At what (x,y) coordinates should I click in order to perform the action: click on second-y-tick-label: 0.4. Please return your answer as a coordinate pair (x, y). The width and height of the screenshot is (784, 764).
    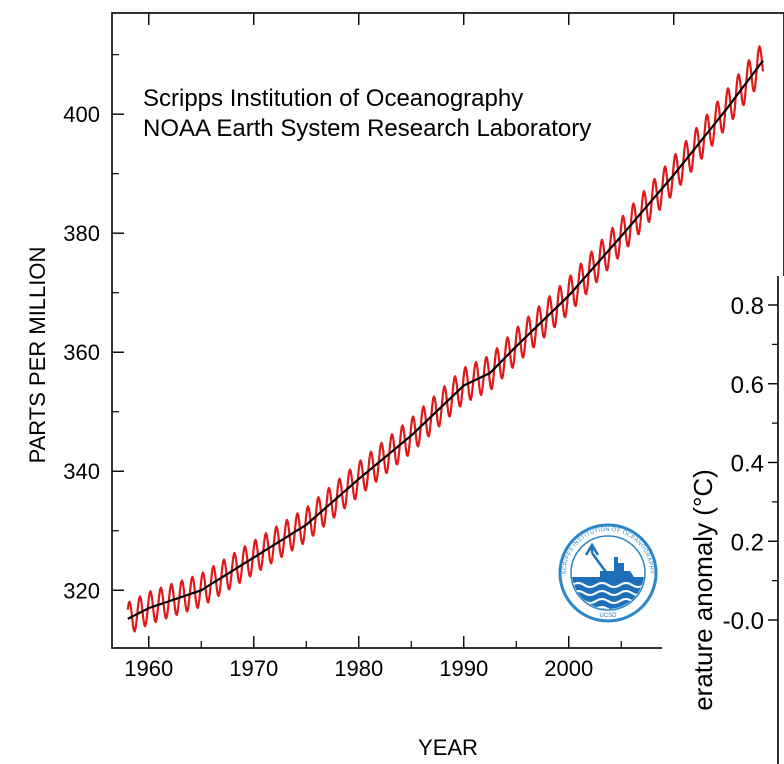
    Looking at the image, I should click on (747, 464).